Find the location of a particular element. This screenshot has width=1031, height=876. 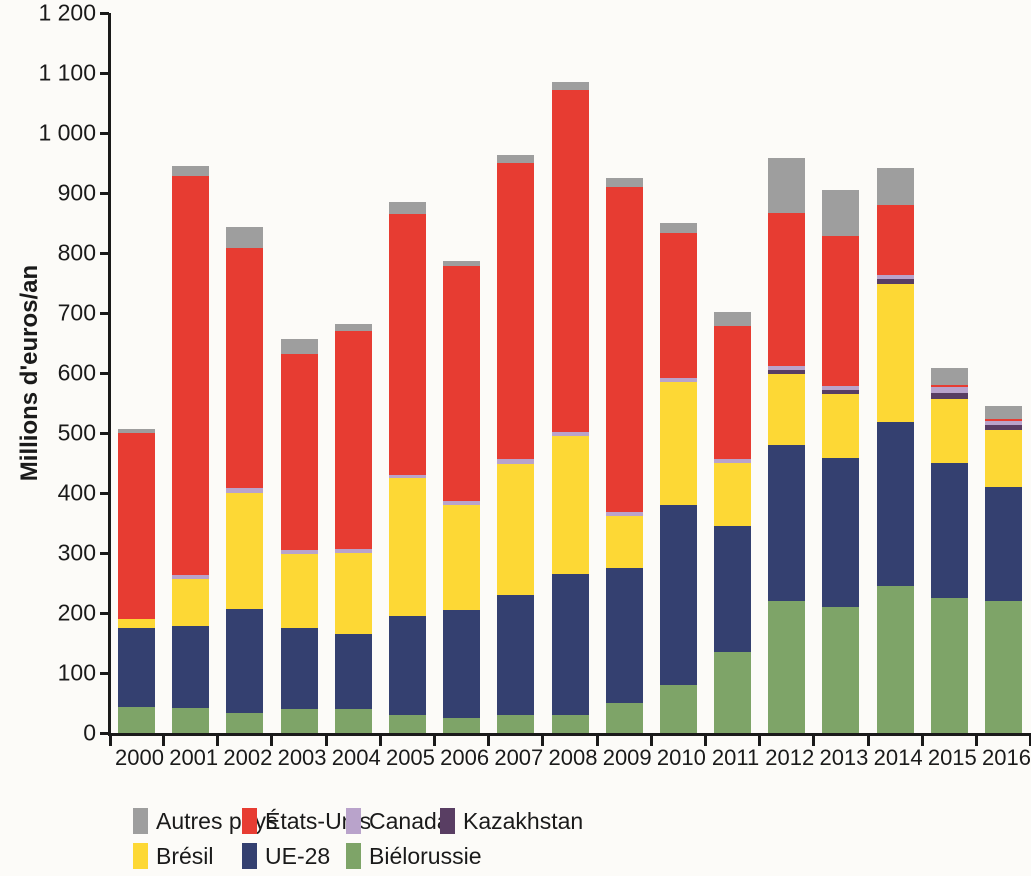

bar-segment-2015-bresil is located at coordinates (949, 430).